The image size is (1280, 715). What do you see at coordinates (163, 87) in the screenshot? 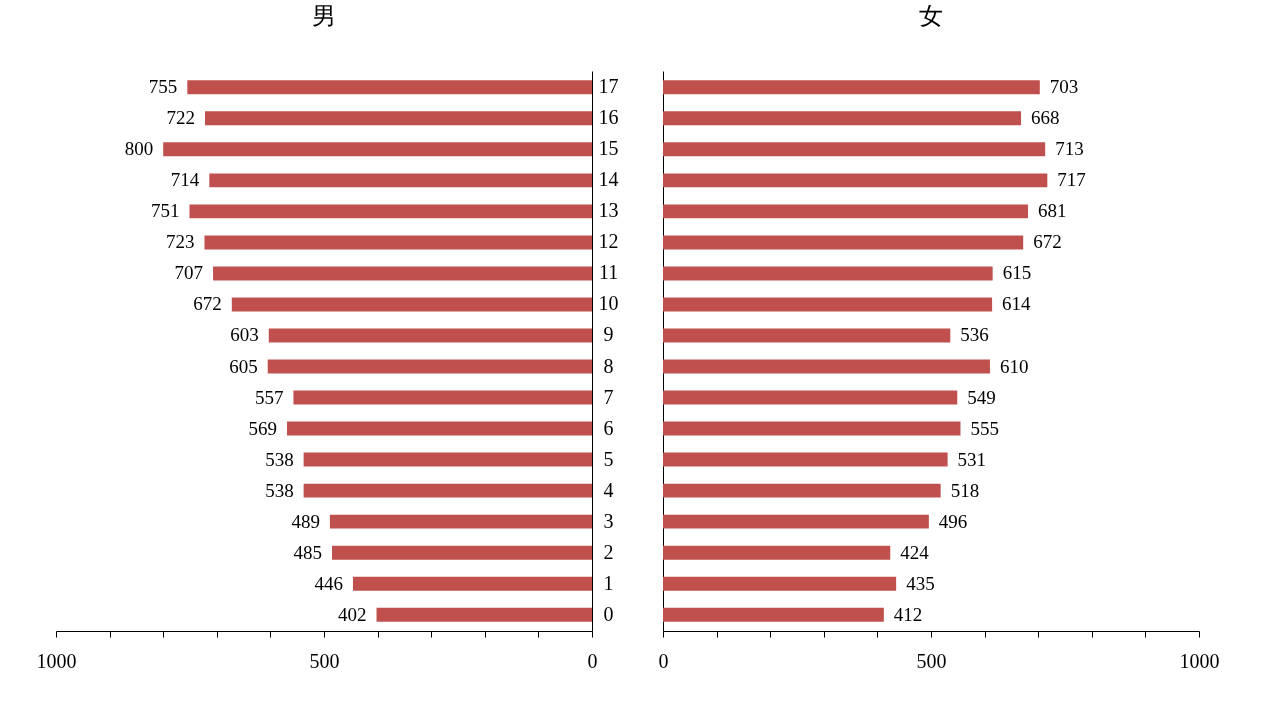
I see `data-label: 755` at bounding box center [163, 87].